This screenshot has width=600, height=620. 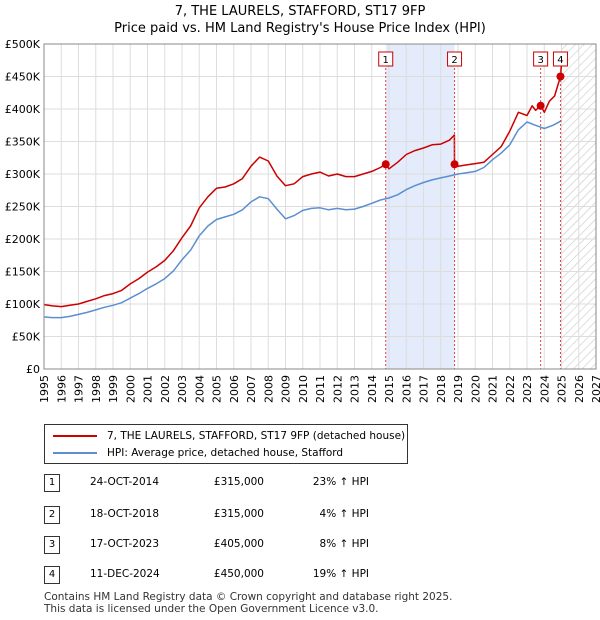 I want to click on x-tick-label: 2024, so click(x=544, y=389).